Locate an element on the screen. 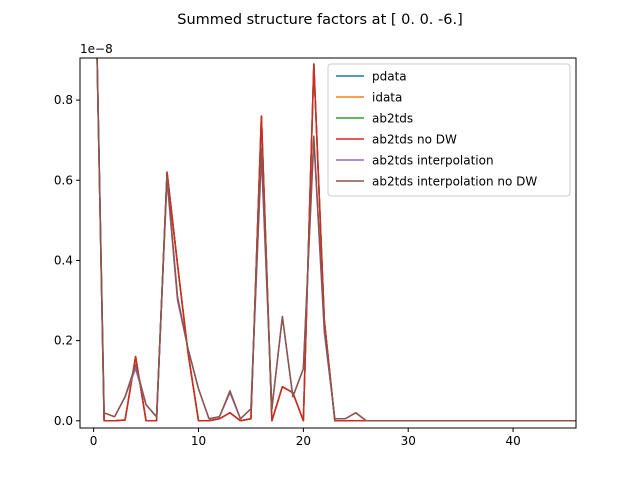  legend-label: ab2tds interpolation no DW is located at coordinates (454, 182).